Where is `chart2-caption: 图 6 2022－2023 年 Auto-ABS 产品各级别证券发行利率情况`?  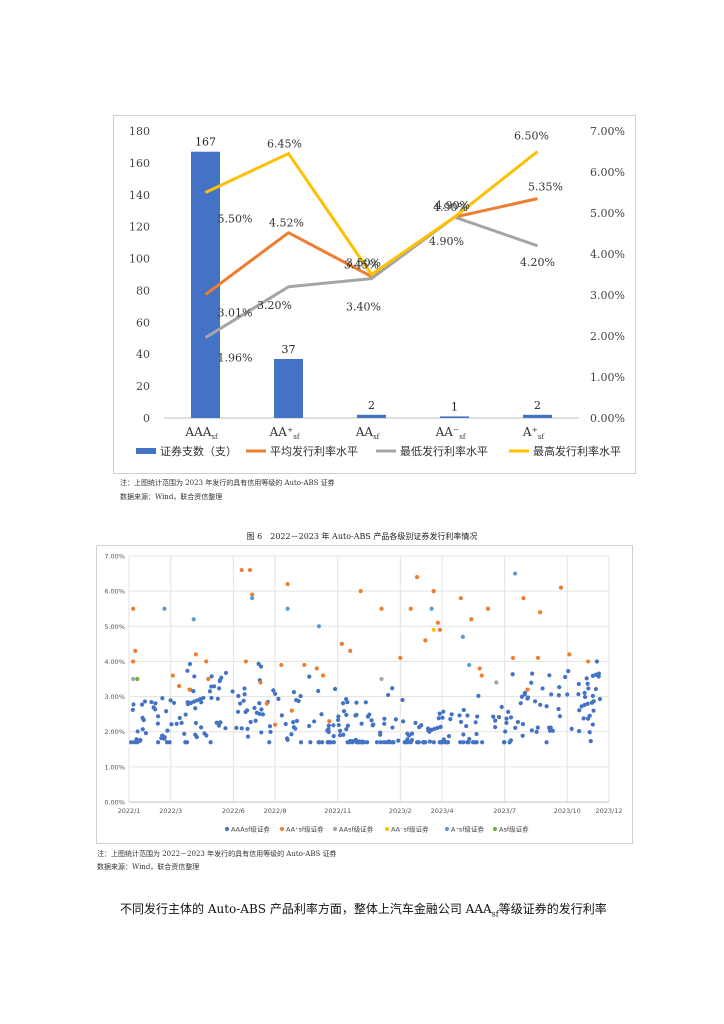 chart2-caption: 图 6 2022－2023 年 Auto-ABS 产品各级别证券发行利率情况 is located at coordinates (362, 536).